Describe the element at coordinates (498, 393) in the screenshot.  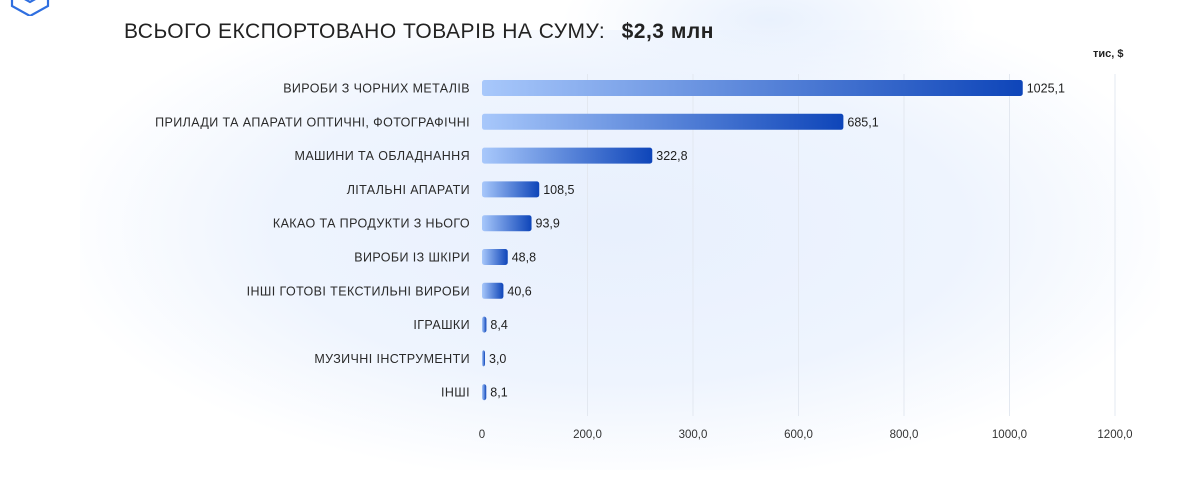
I see `value-label: 8,1` at that location.